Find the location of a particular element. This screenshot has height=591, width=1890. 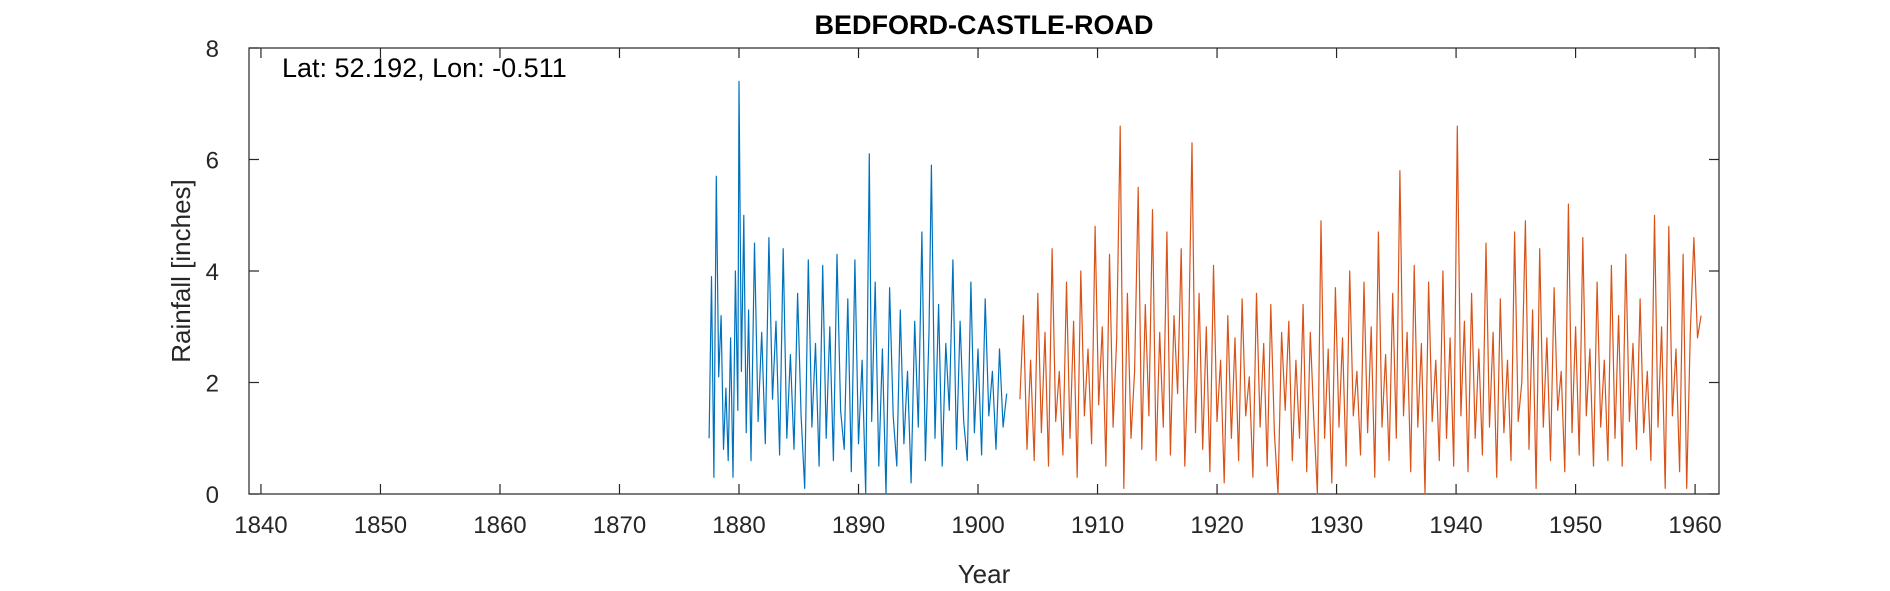

x-tick-label: 1910 is located at coordinates (1097, 525).